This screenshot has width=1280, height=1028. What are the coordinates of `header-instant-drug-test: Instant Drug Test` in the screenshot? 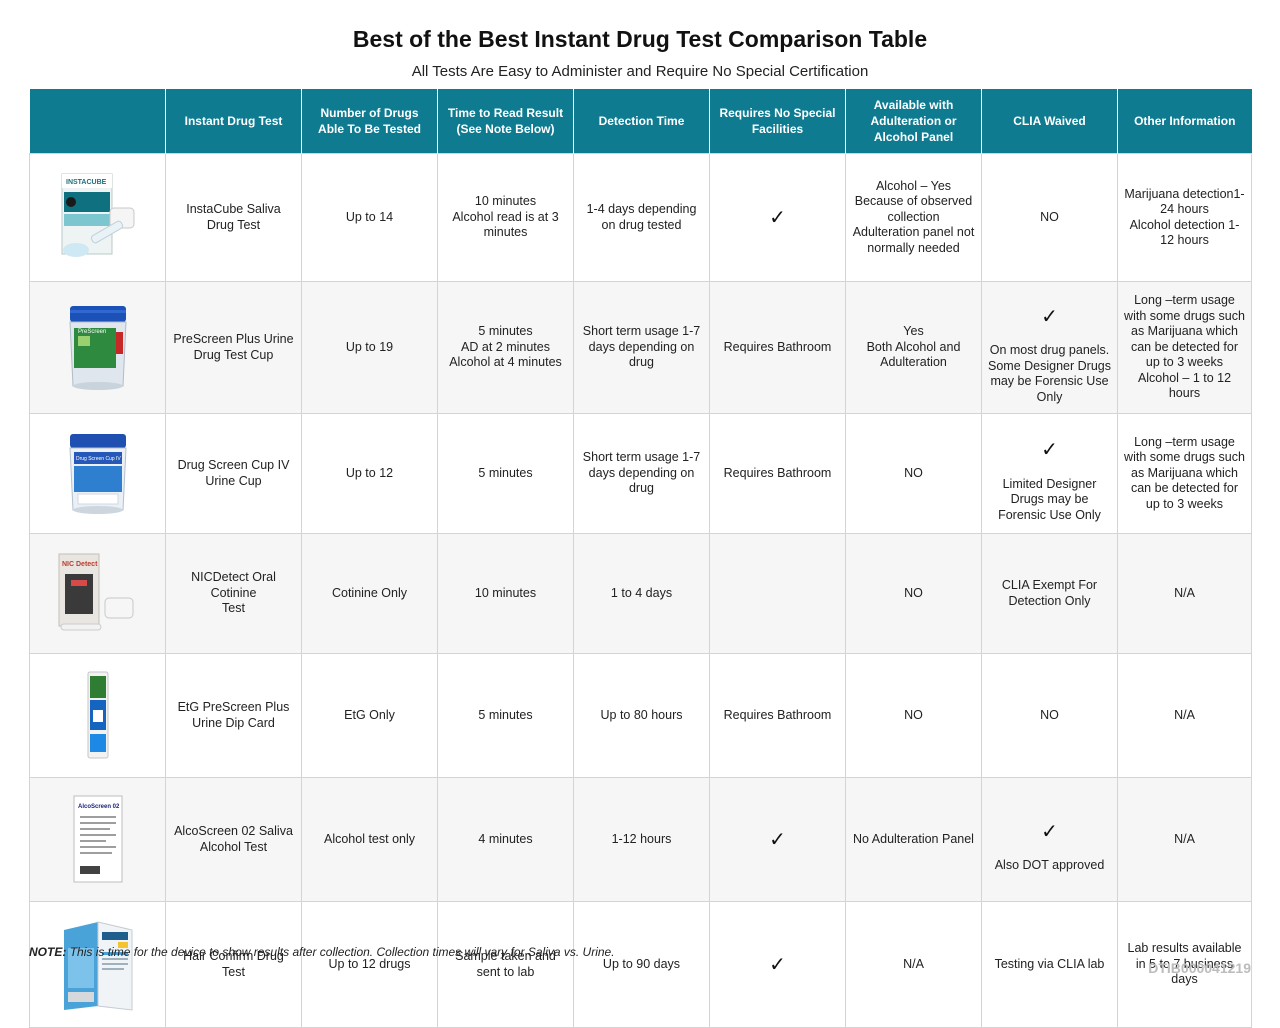 It's located at (233, 121).